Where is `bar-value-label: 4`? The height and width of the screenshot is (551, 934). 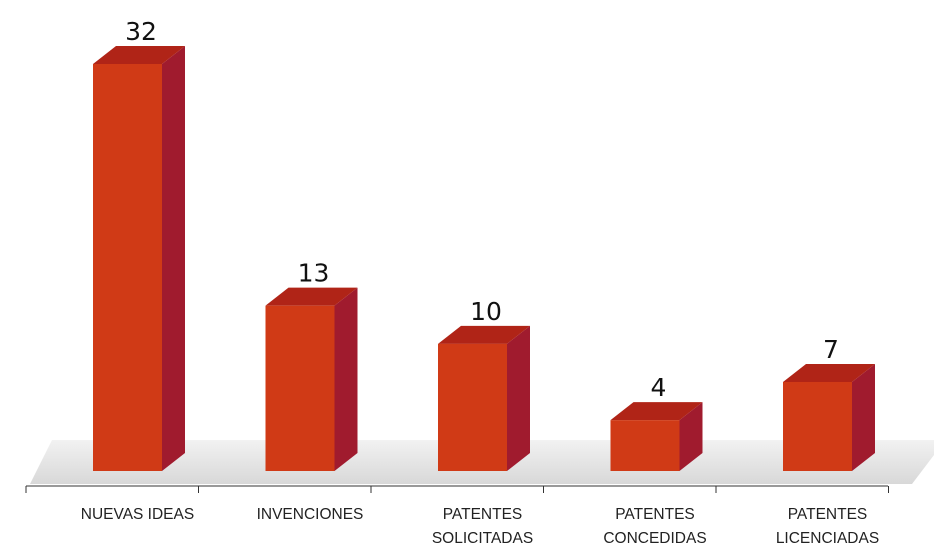
bar-value-label: 4 is located at coordinates (659, 387).